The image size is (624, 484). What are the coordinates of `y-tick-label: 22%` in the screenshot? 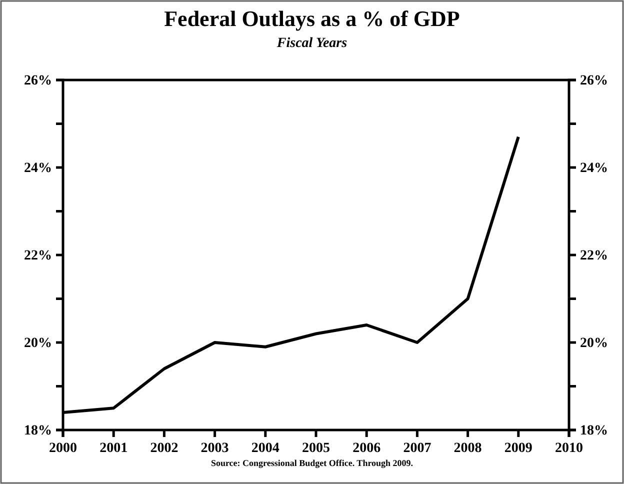 It's located at (38, 256).